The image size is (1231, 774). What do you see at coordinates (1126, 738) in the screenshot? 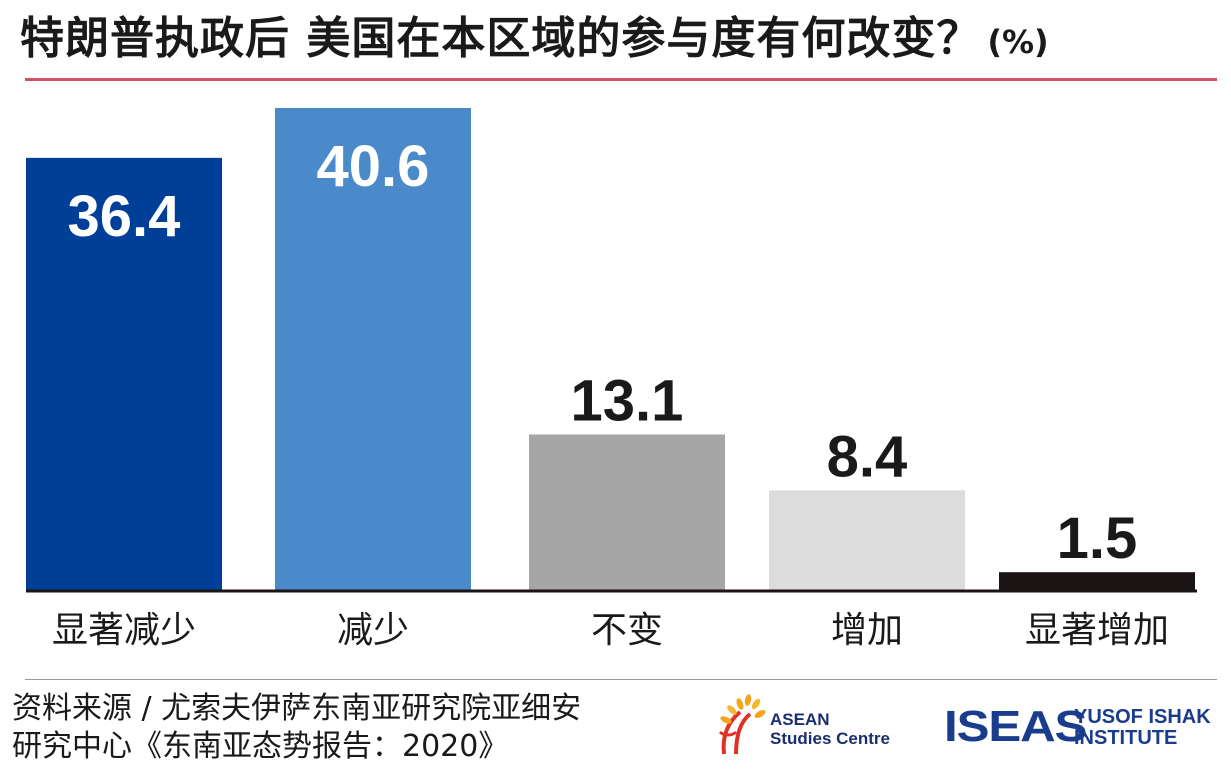
I see `iseas-logo-line-2: INSTITUTE` at bounding box center [1126, 738].